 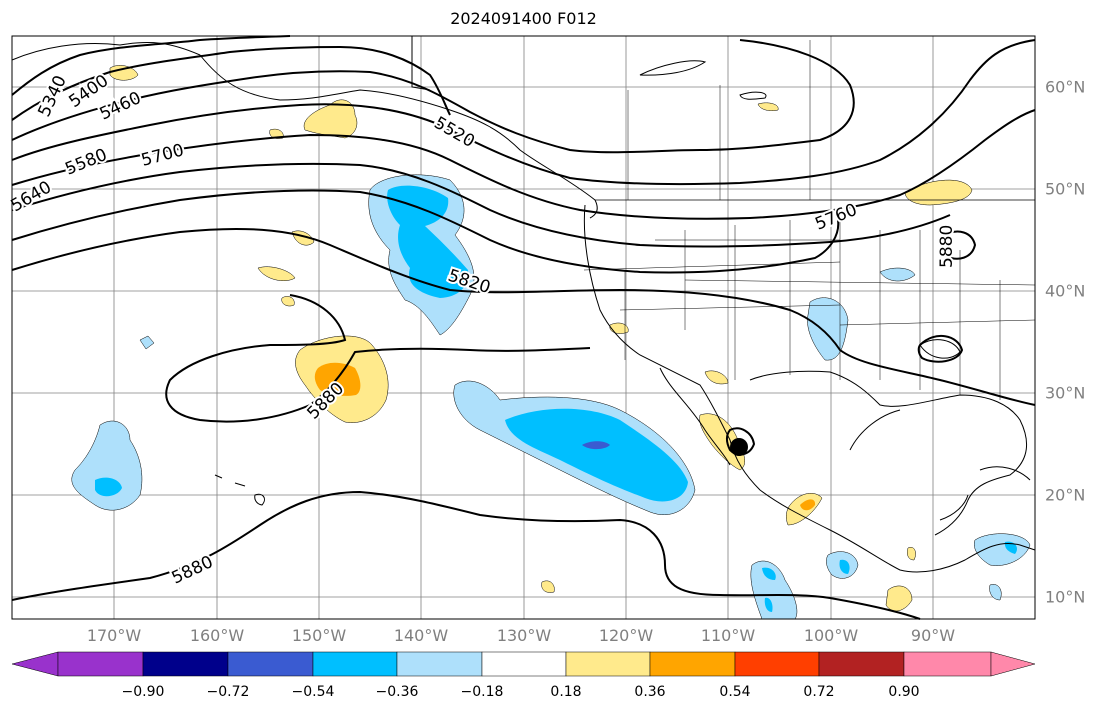 What do you see at coordinates (524, 635) in the screenshot?
I see `longitude-label: 130°W` at bounding box center [524, 635].